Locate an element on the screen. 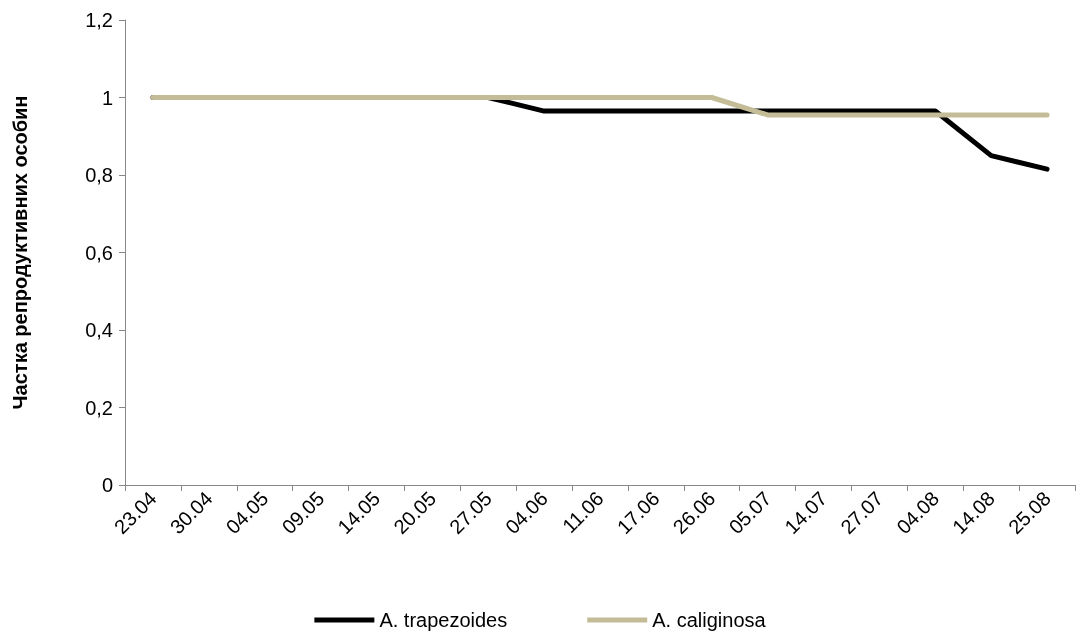 The image size is (1080, 639). legend-label: A. trapezoides is located at coordinates (443, 620).